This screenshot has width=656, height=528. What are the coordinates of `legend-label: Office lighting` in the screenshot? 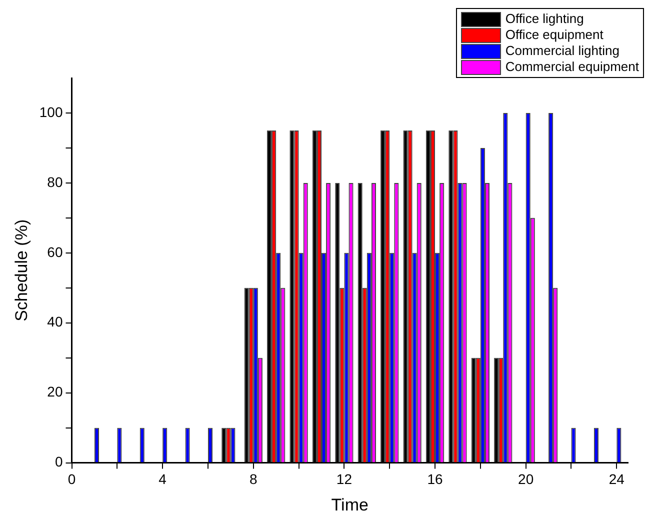 It's located at (544, 19).